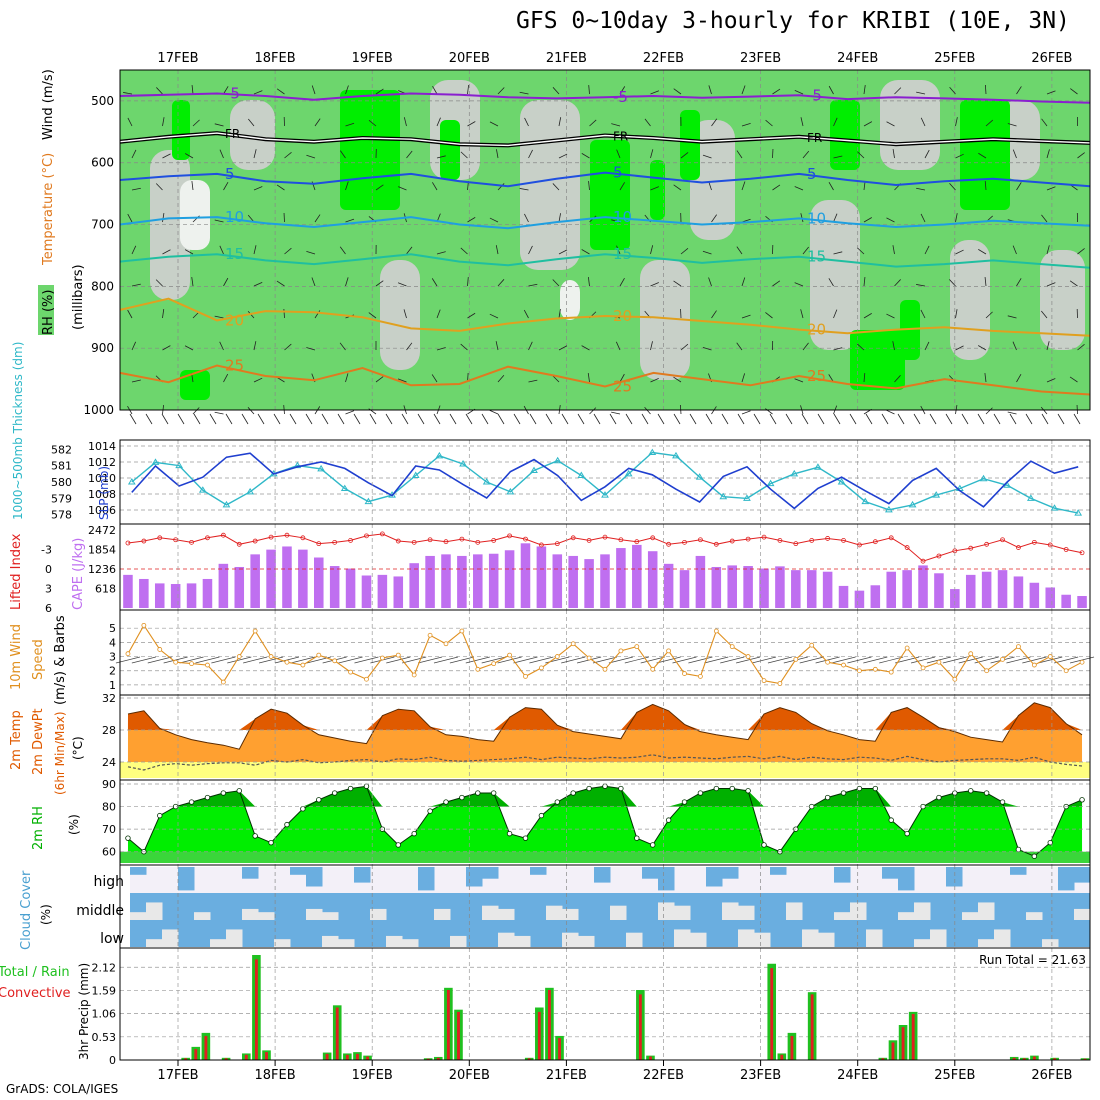 This screenshot has height=1100, width=1100. What do you see at coordinates (109, 829) in the screenshot?
I see `rh2m-tick-label: 70` at bounding box center [109, 829].